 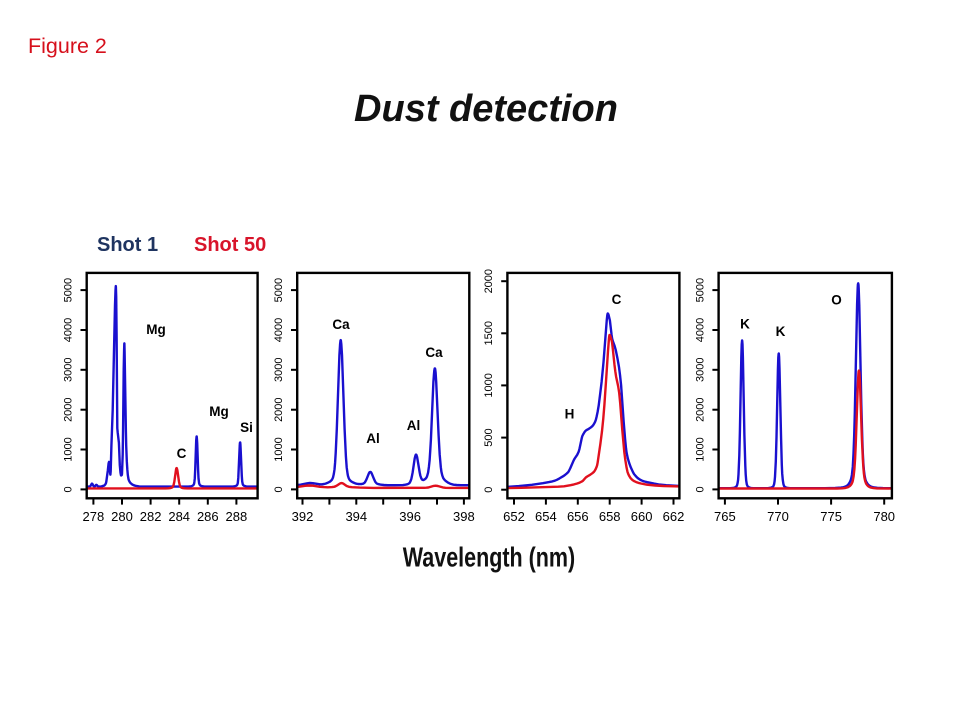 What do you see at coordinates (179, 516) in the screenshot?
I see `svg-text: 284` at bounding box center [179, 516].